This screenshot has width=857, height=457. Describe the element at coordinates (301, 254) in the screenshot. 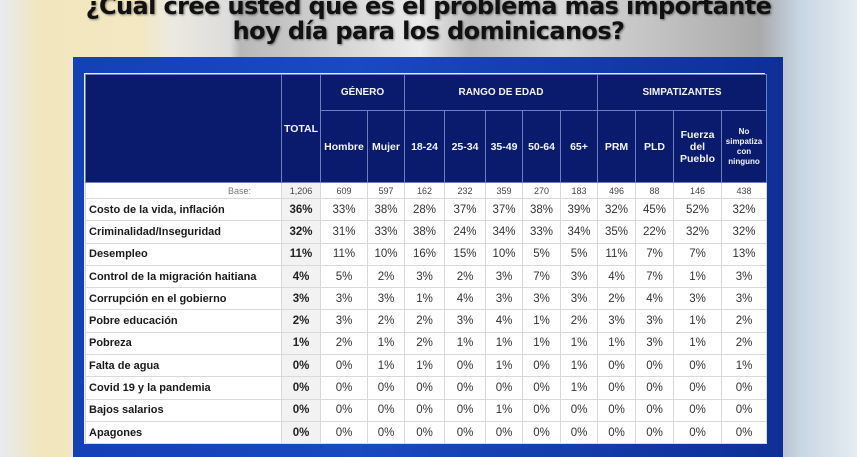

I see `total-cell: 11%` at that location.